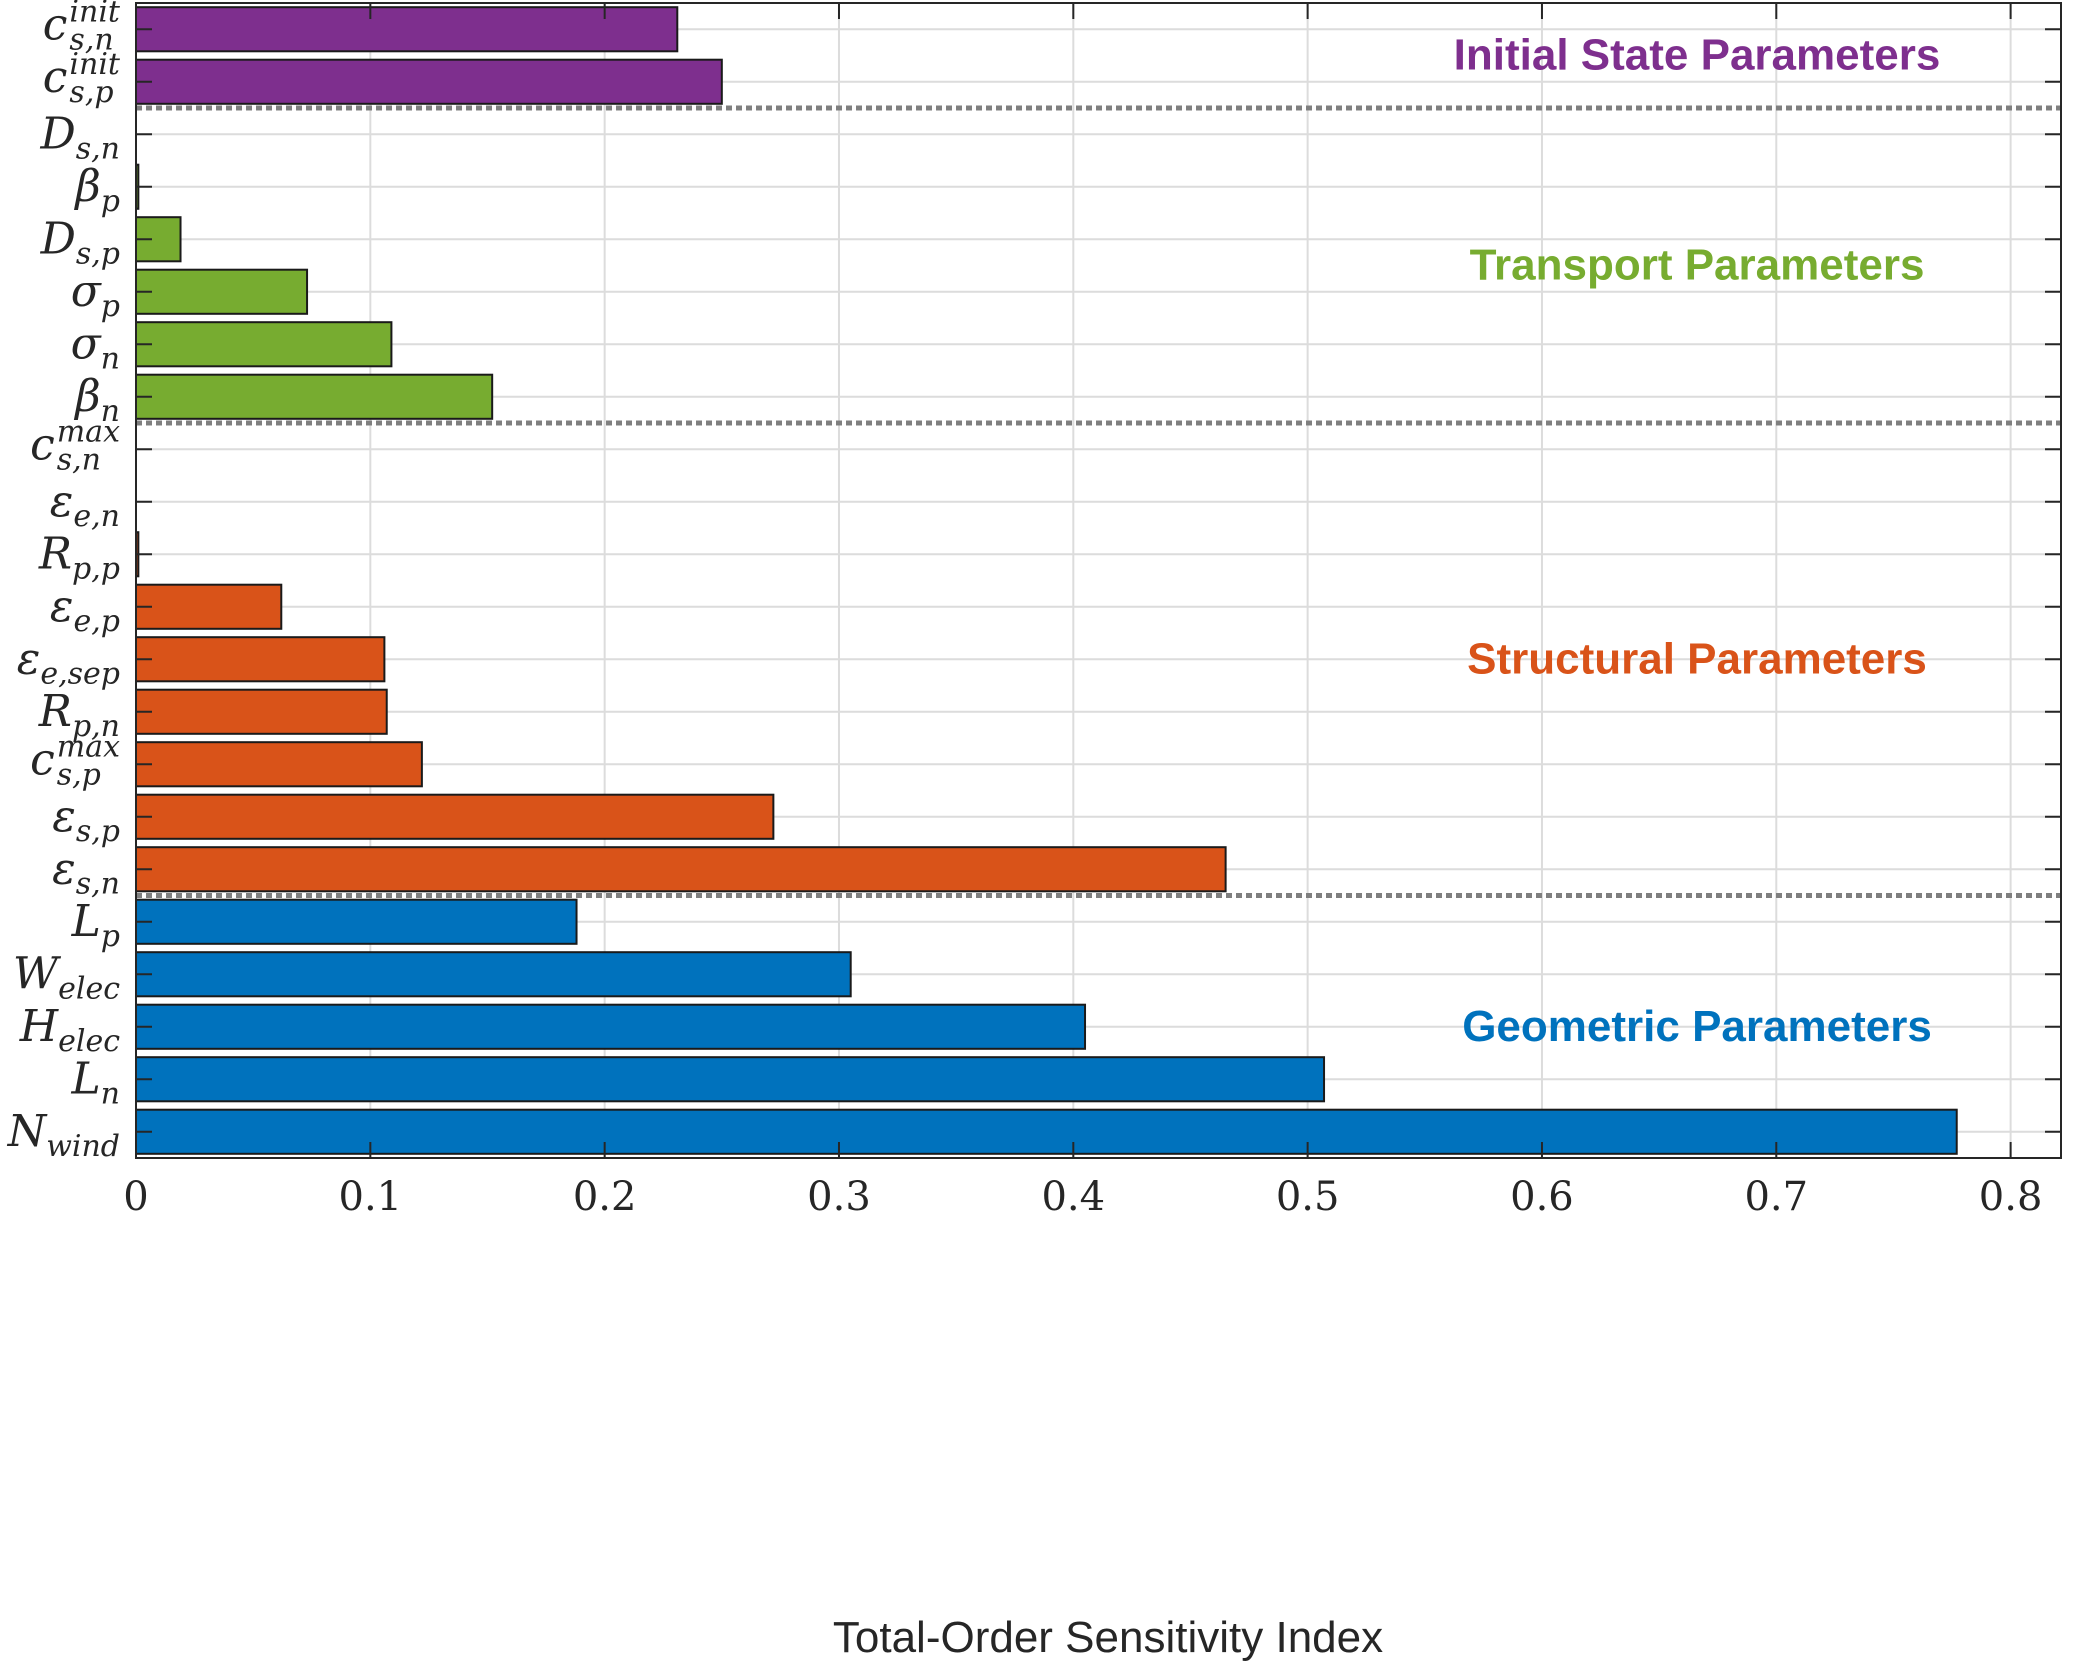  Describe the element at coordinates (95, 1082) in the screenshot. I see `y-tick-label: Ln` at that location.